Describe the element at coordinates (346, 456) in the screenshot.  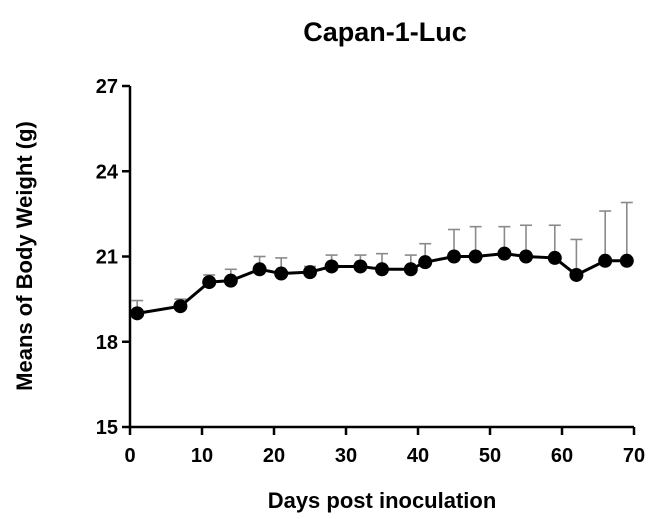
I see `x-tick-label: 30` at that location.